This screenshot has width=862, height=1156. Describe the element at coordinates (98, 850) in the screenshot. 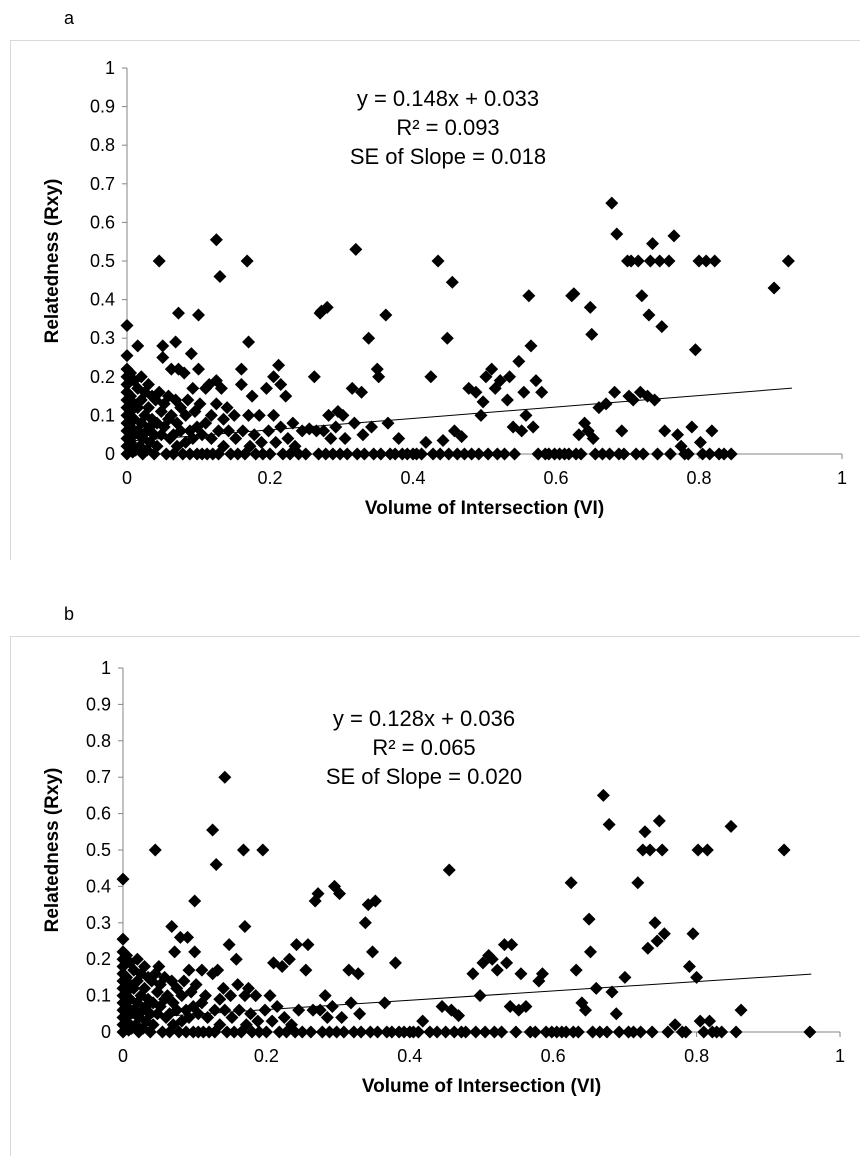

I see `y-tick-label: 0.5` at that location.